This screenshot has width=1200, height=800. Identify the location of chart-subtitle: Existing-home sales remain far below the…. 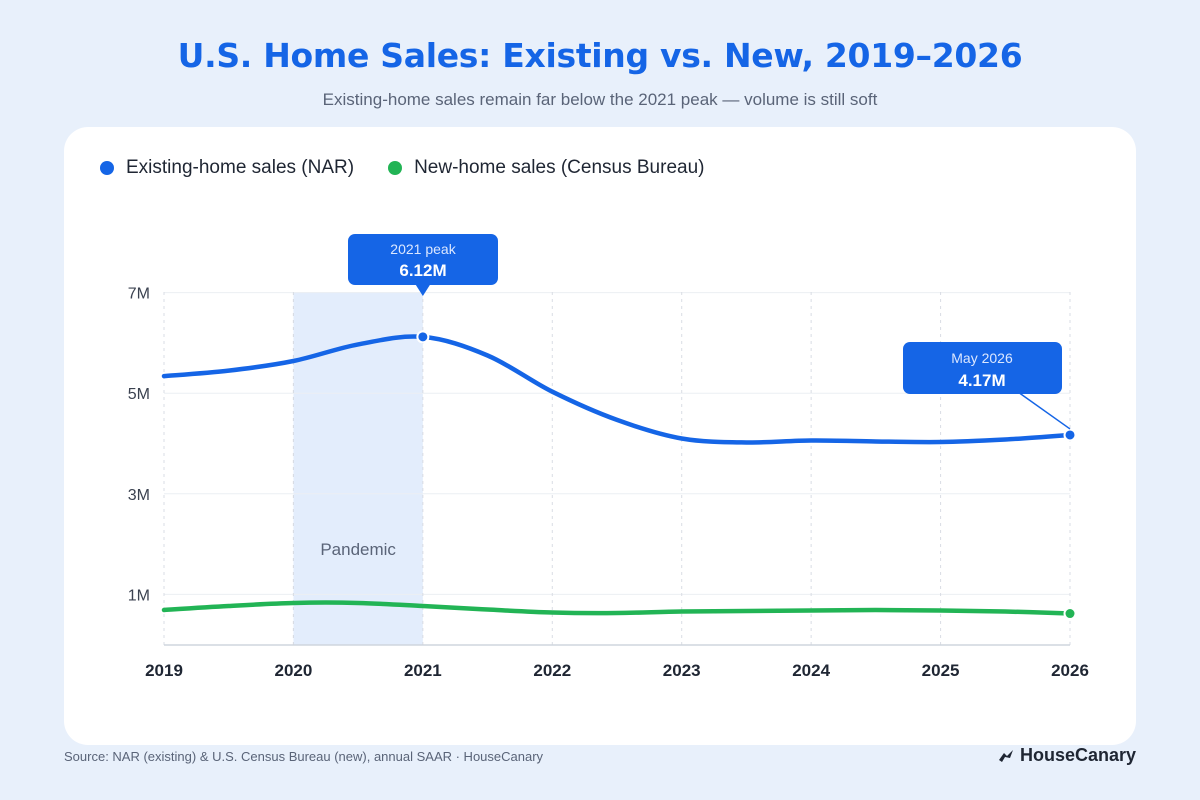
(600, 99).